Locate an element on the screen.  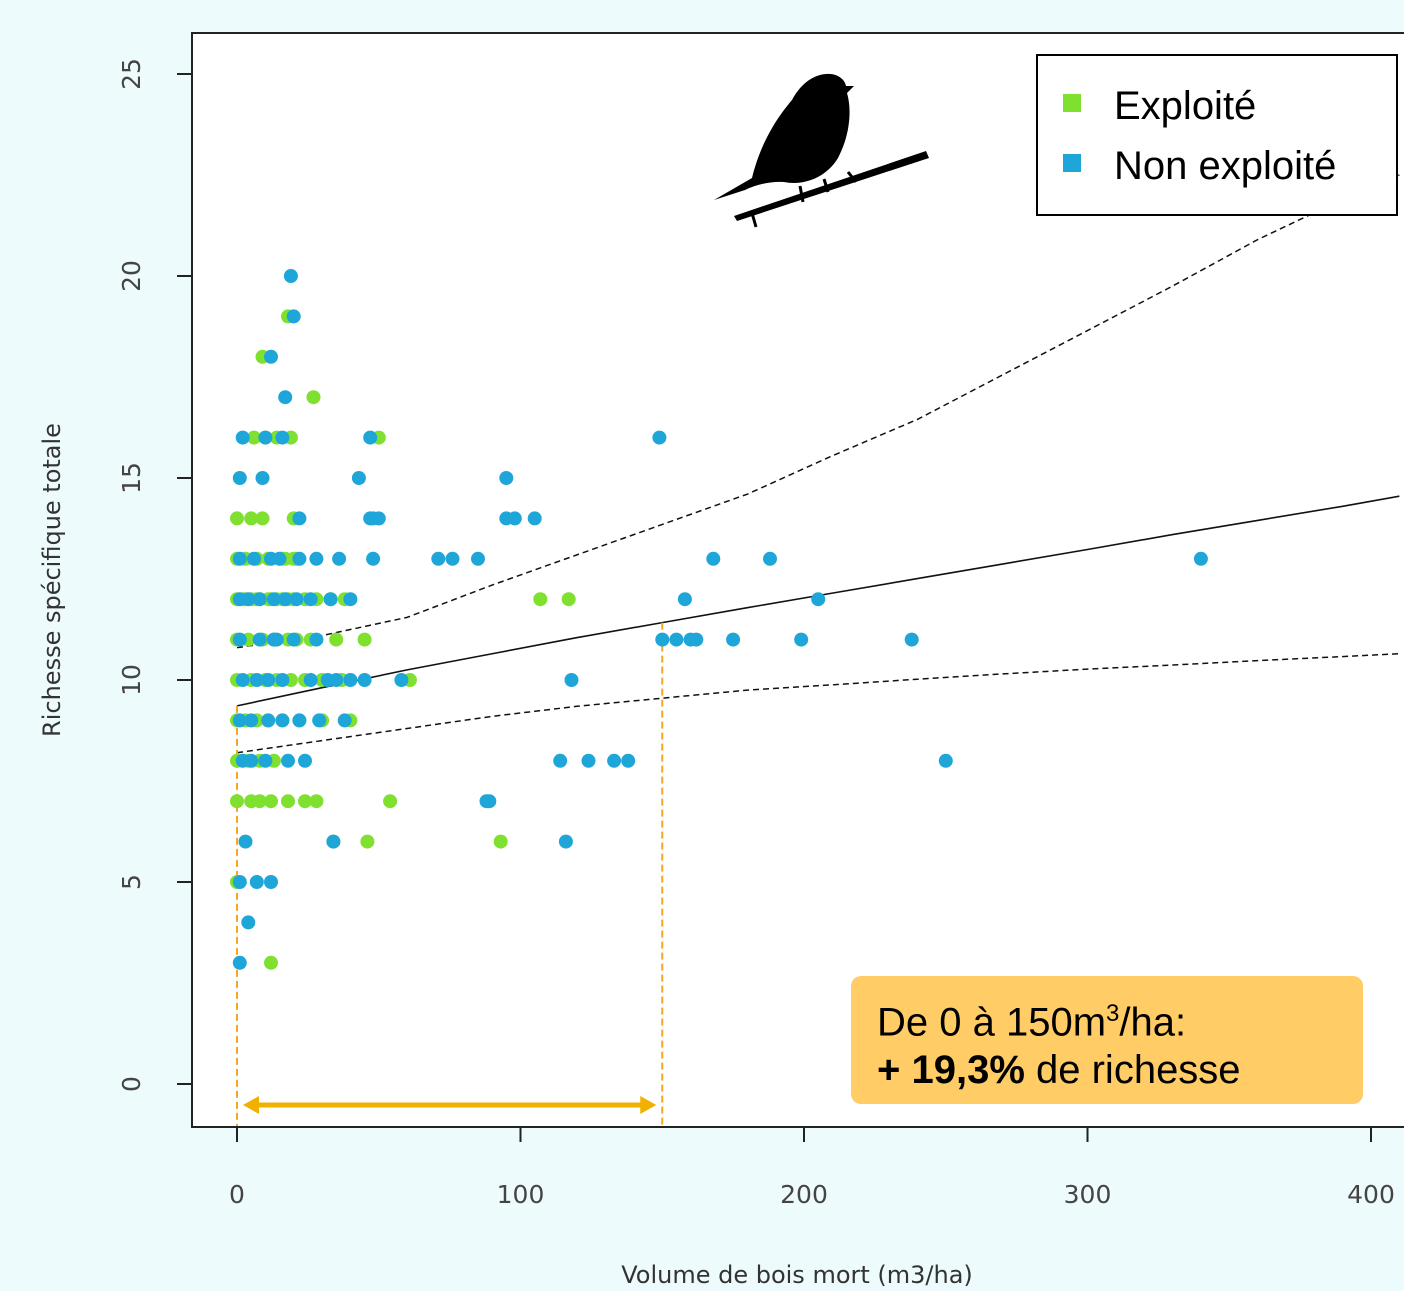
x-axis-label: Volume de bois mort (m3/ha) is located at coordinates (797, 1275).